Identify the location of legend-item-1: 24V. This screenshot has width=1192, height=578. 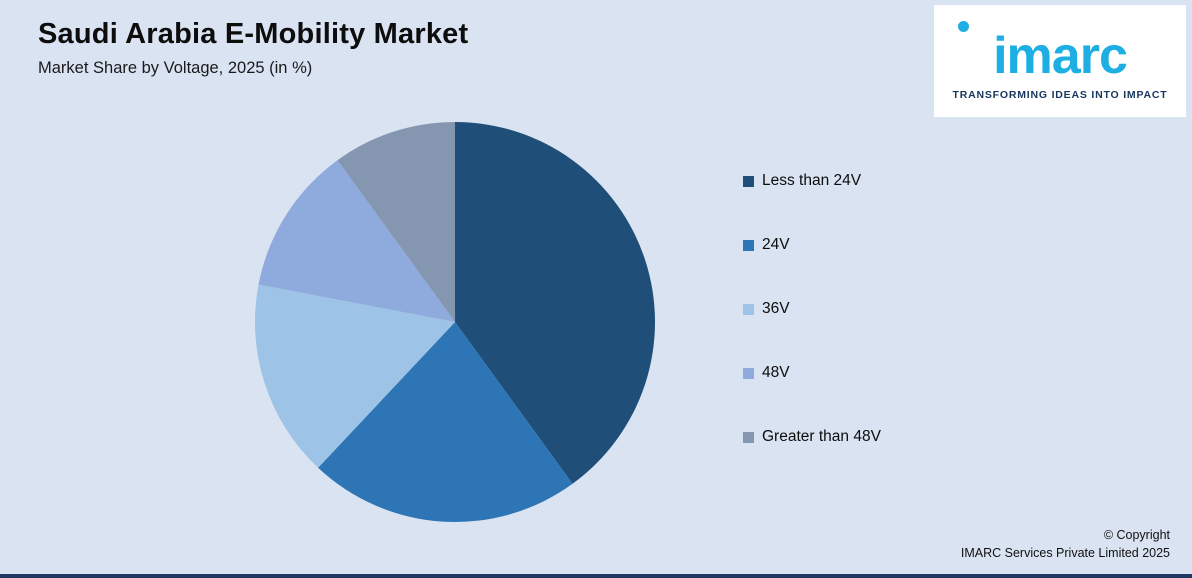
(812, 245).